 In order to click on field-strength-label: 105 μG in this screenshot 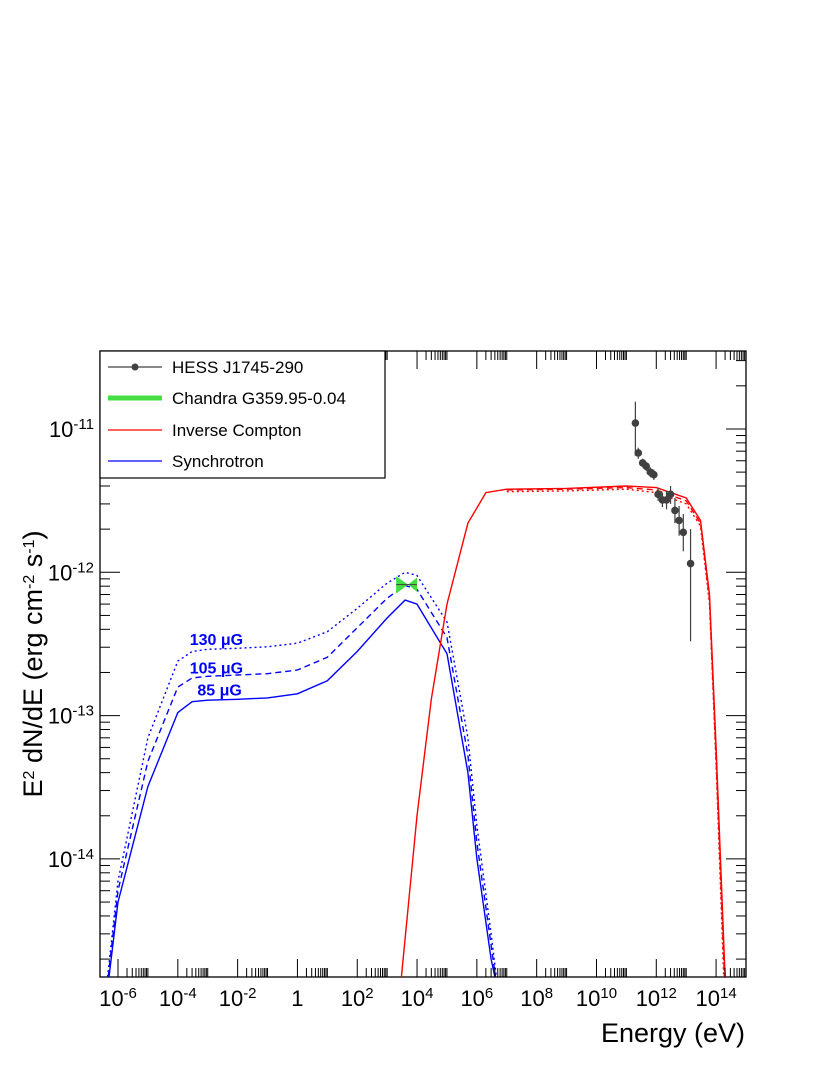, I will do `click(216, 668)`.